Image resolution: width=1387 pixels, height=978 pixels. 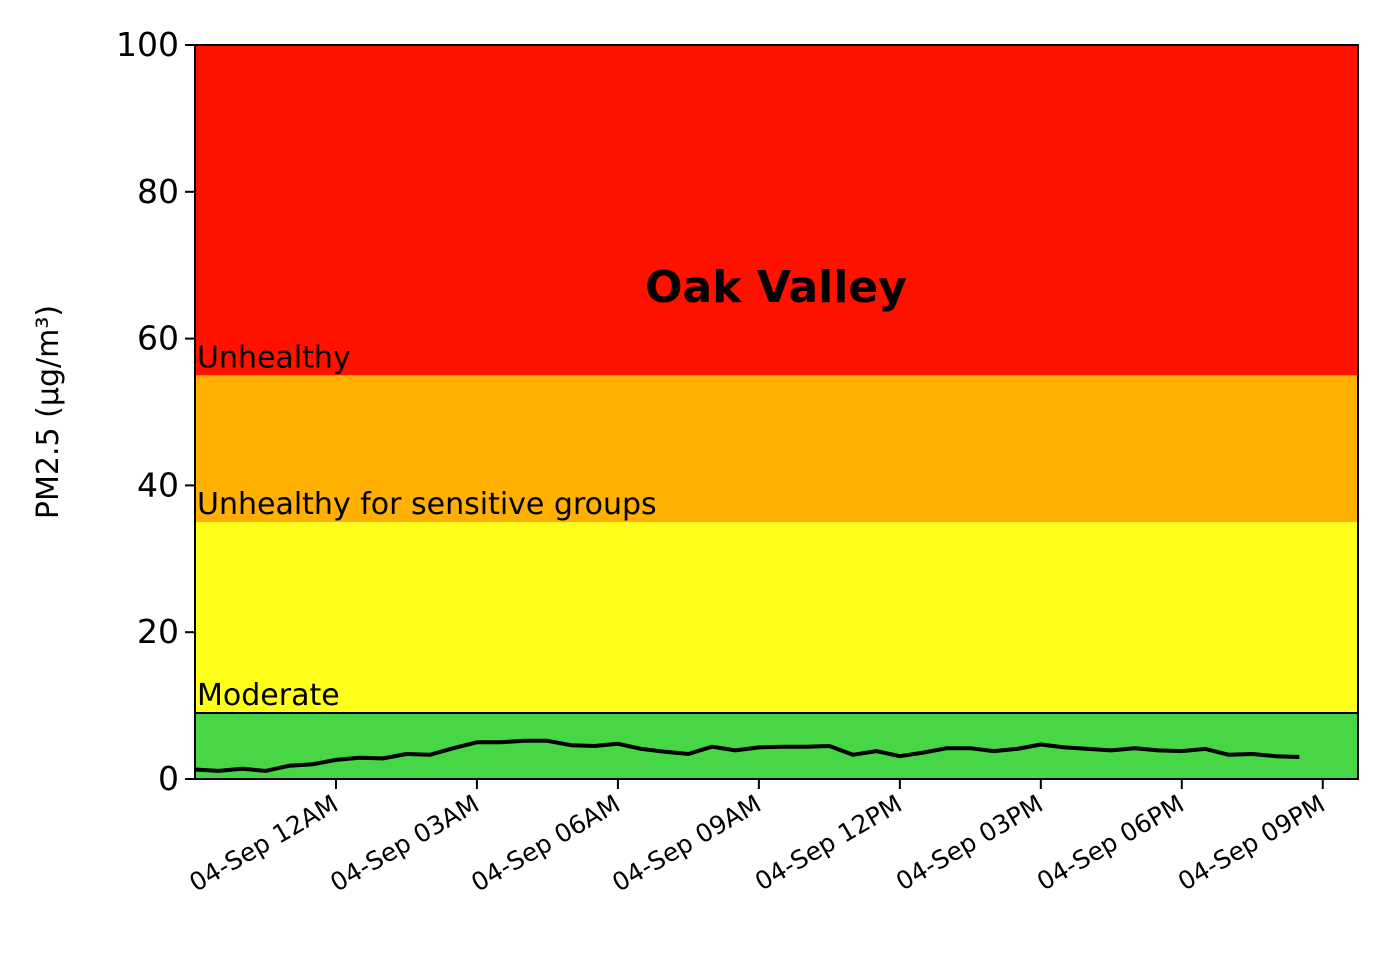 What do you see at coordinates (158, 191) in the screenshot?
I see `y-tick-label-4: 80` at bounding box center [158, 191].